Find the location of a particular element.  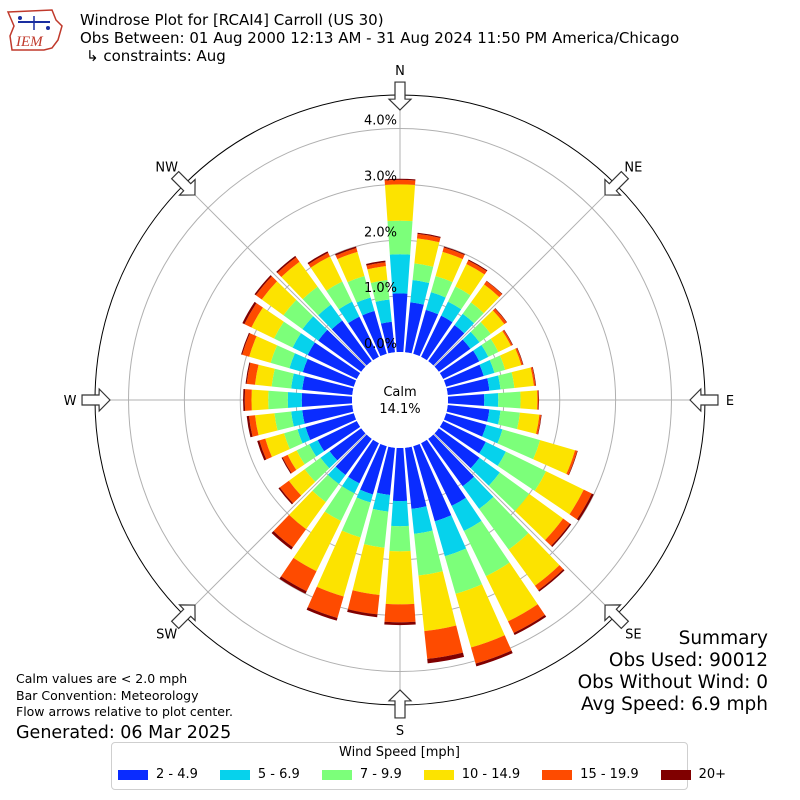

compass-label: SE is located at coordinates (633, 634).